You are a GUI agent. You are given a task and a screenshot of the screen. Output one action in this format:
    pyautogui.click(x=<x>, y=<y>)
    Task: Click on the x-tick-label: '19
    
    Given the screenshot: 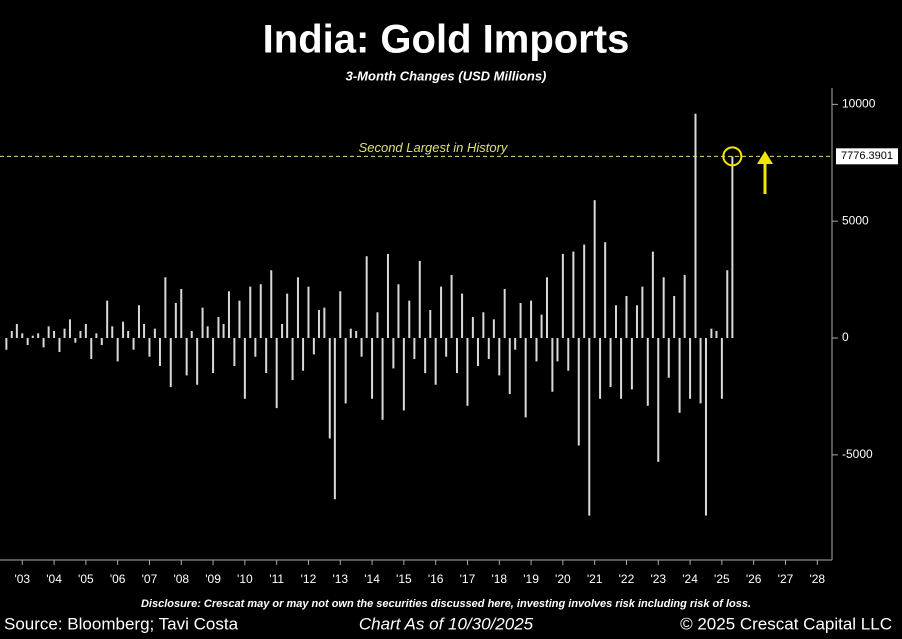 What is the action you would take?
    pyautogui.click(x=531, y=579)
    